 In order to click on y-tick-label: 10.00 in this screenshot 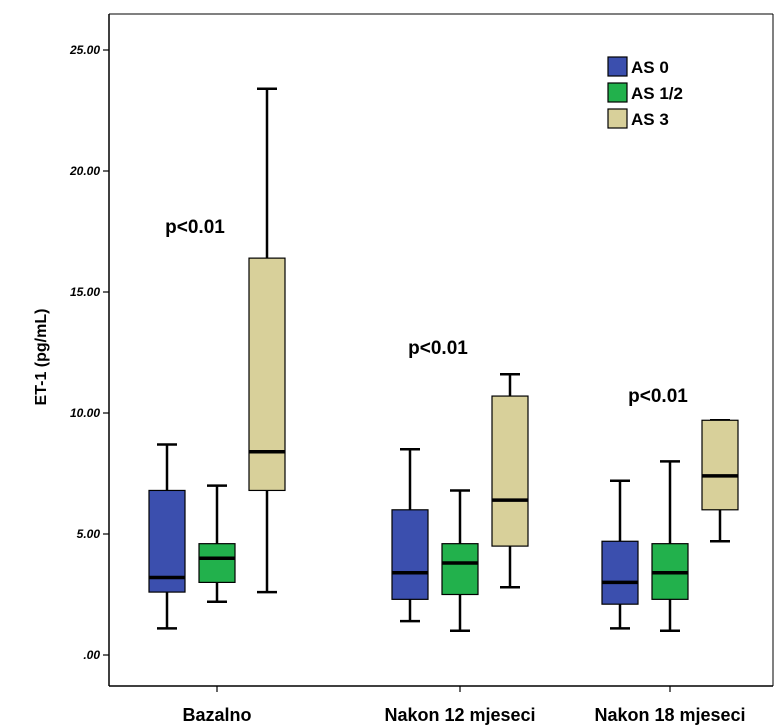, I will do `click(85, 413)`.